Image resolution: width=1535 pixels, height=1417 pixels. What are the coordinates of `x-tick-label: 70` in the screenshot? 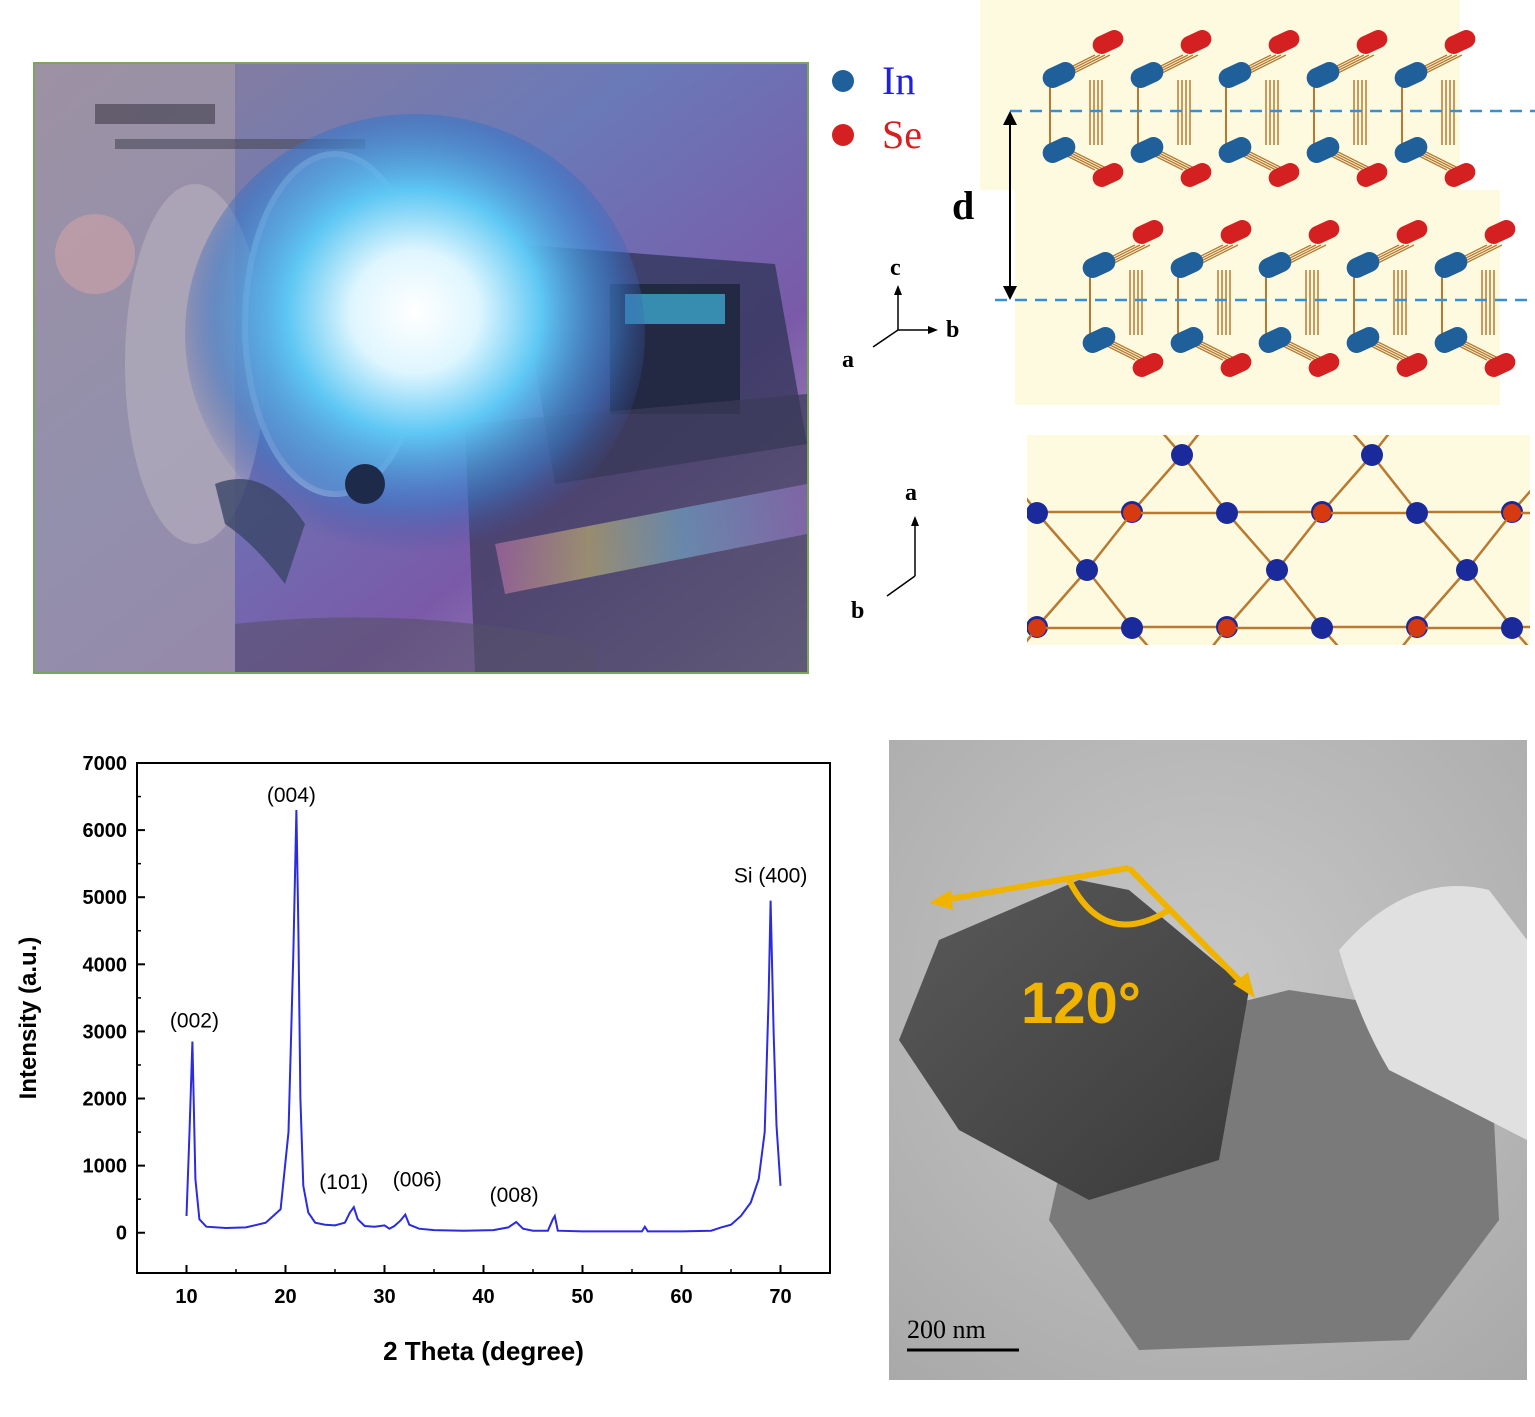 It's located at (780, 1297).